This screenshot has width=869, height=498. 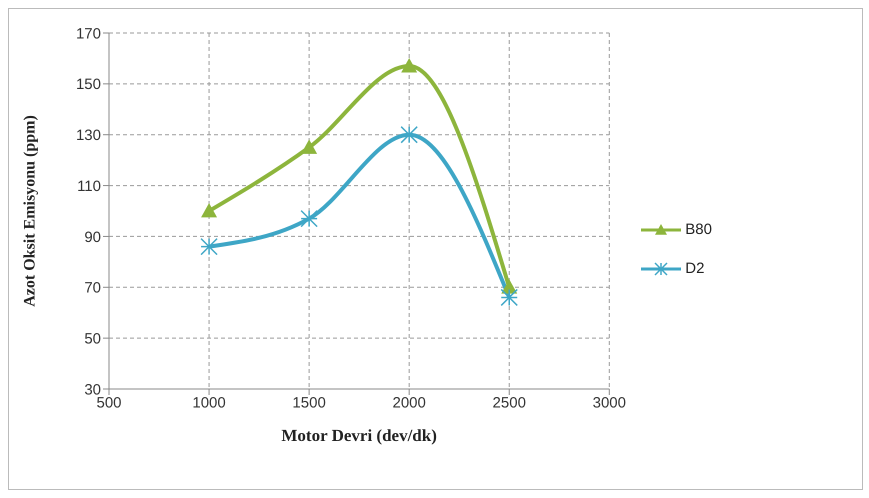 I want to click on legend-label: B80, so click(x=698, y=229).